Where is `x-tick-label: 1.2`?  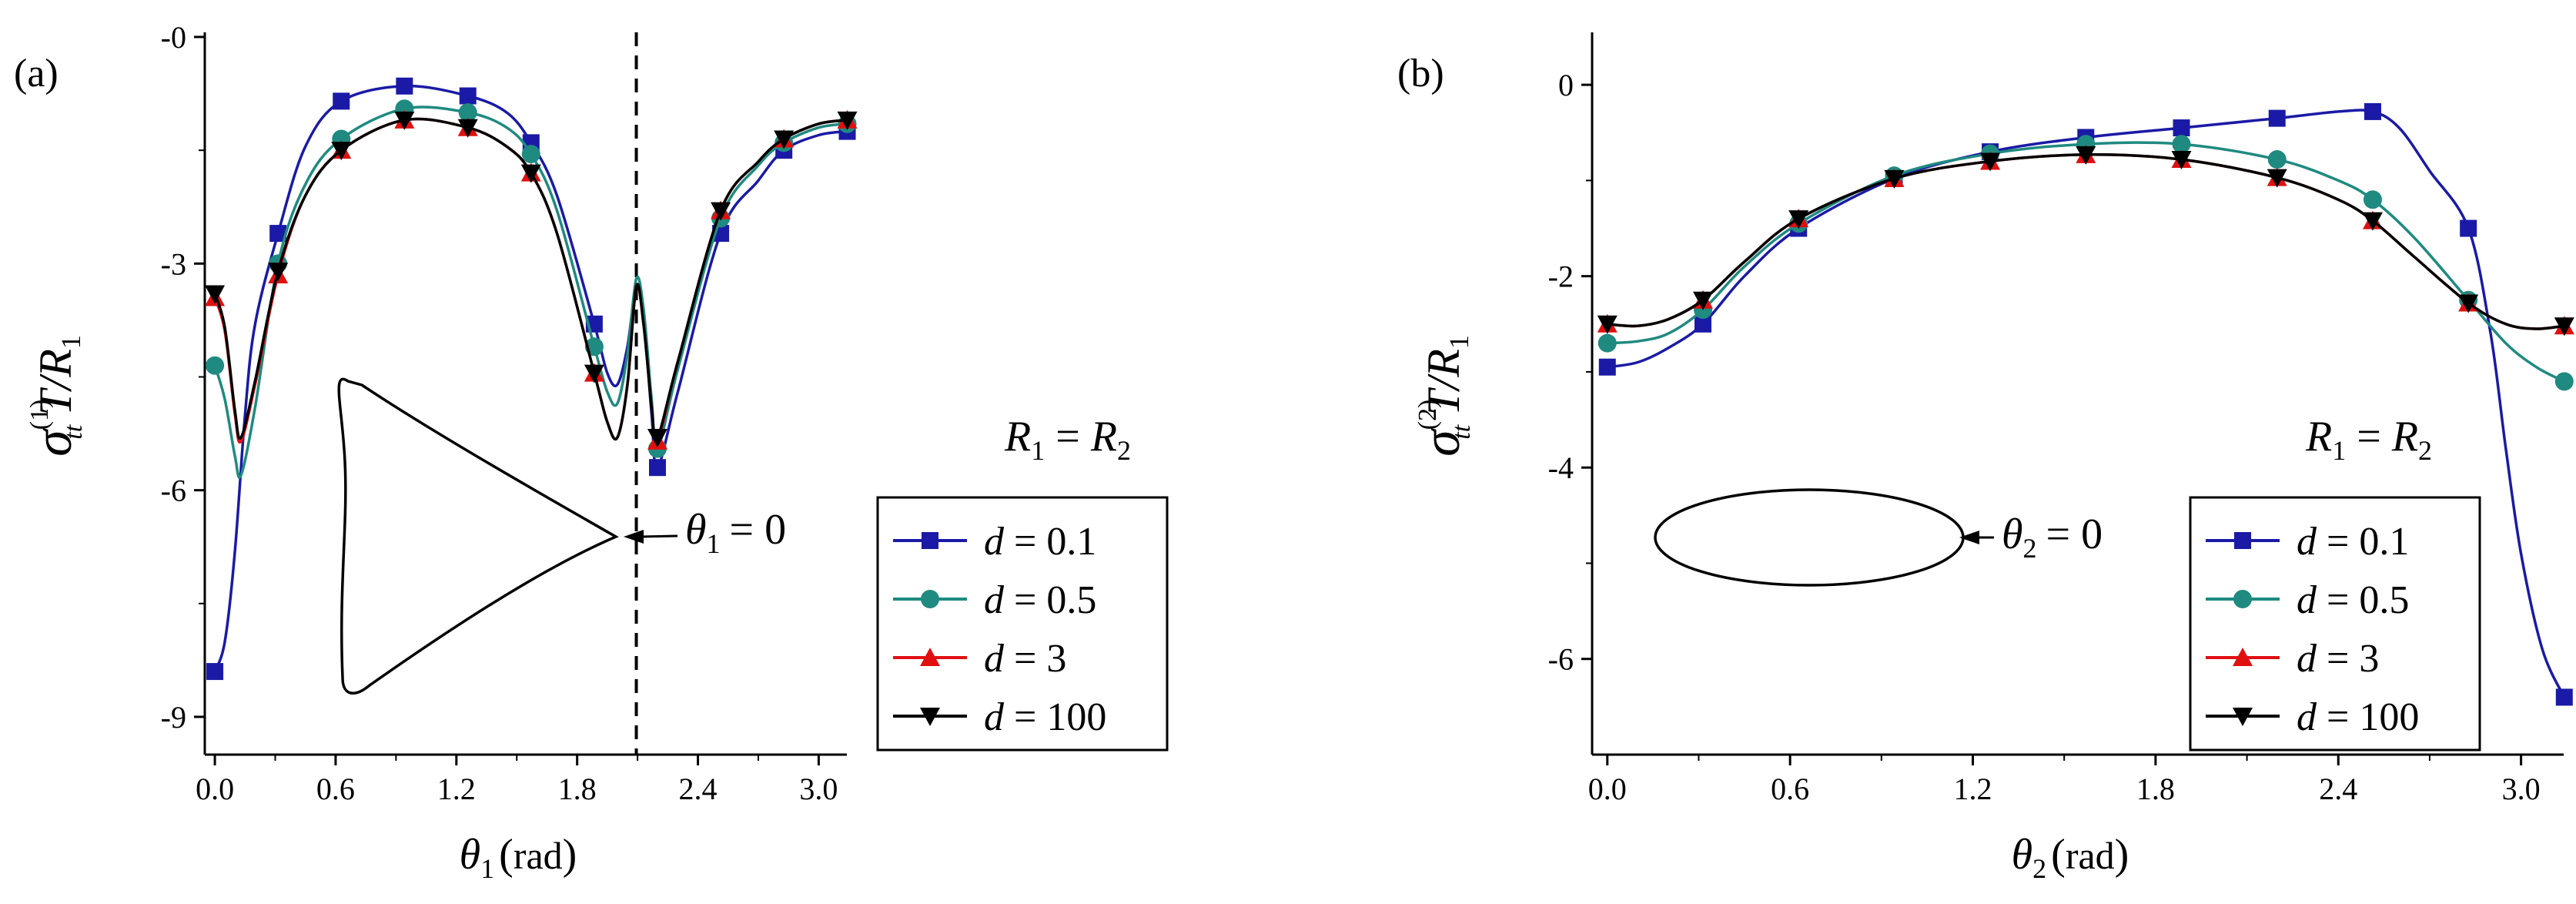 x-tick-label: 1.2 is located at coordinates (1973, 789).